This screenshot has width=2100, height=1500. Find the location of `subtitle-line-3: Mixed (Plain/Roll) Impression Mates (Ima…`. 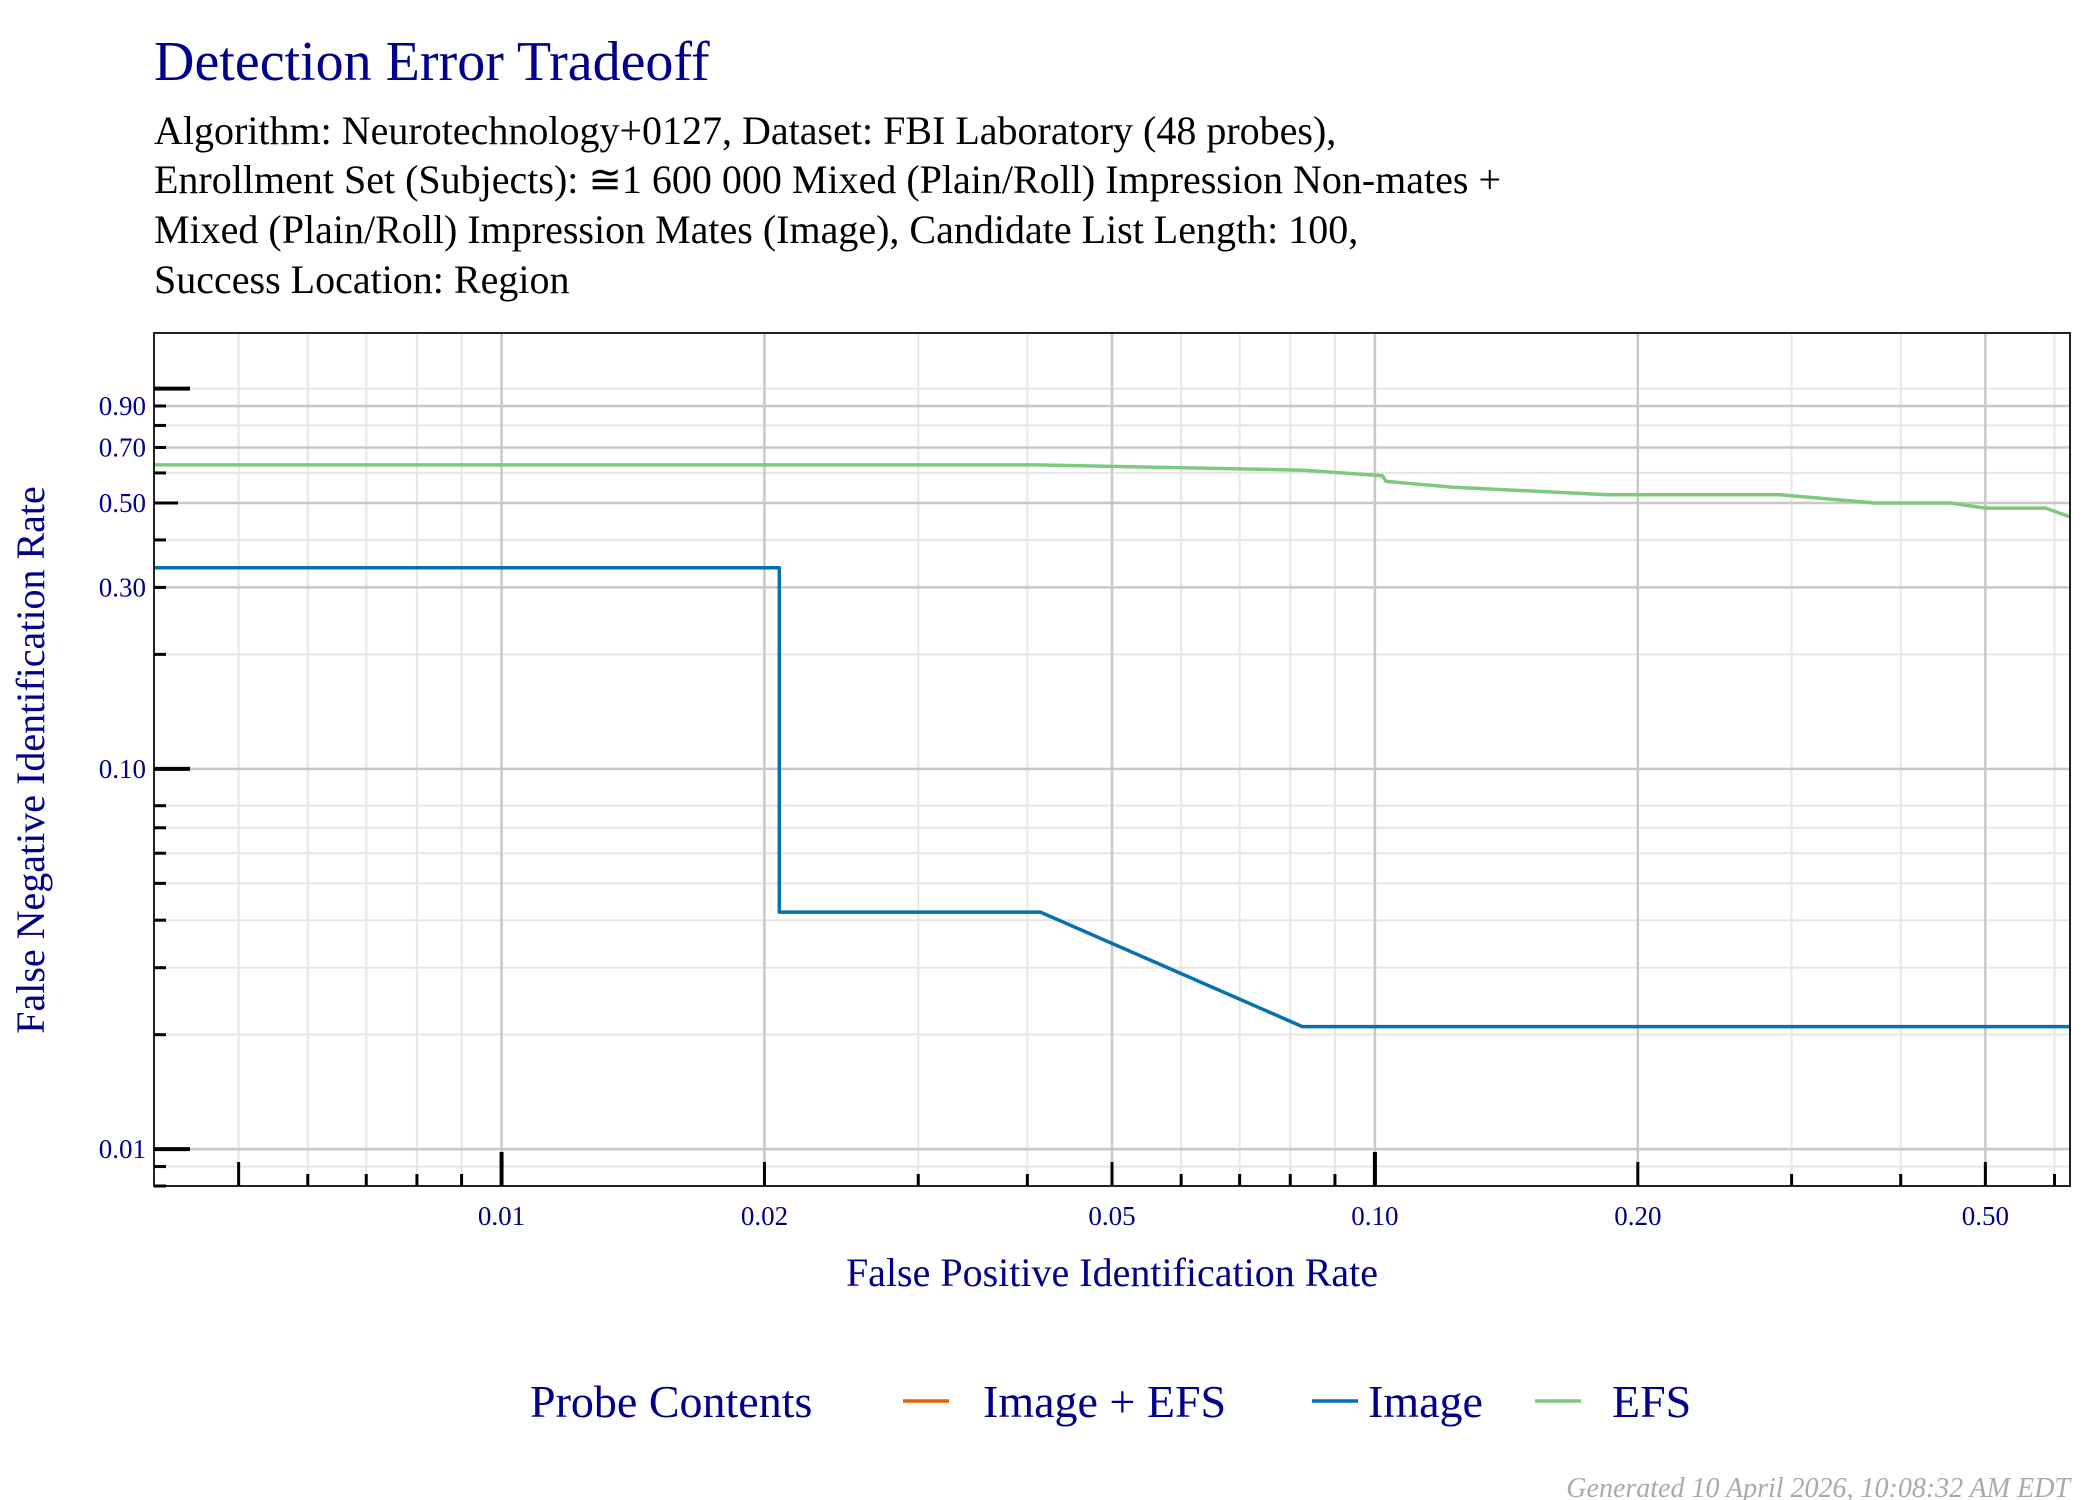

subtitle-line-3: Mixed (Plain/Roll) Impression Mates (Ima… is located at coordinates (756, 229).